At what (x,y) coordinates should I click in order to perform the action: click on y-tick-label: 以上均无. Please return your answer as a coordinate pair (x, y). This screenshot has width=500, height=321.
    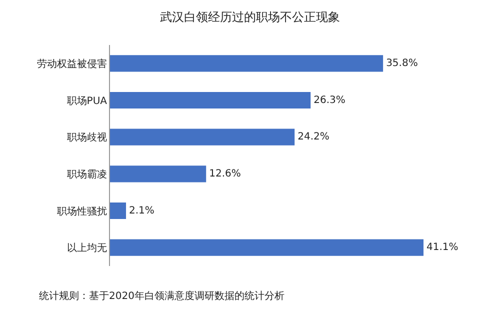
    Looking at the image, I should click on (87, 248).